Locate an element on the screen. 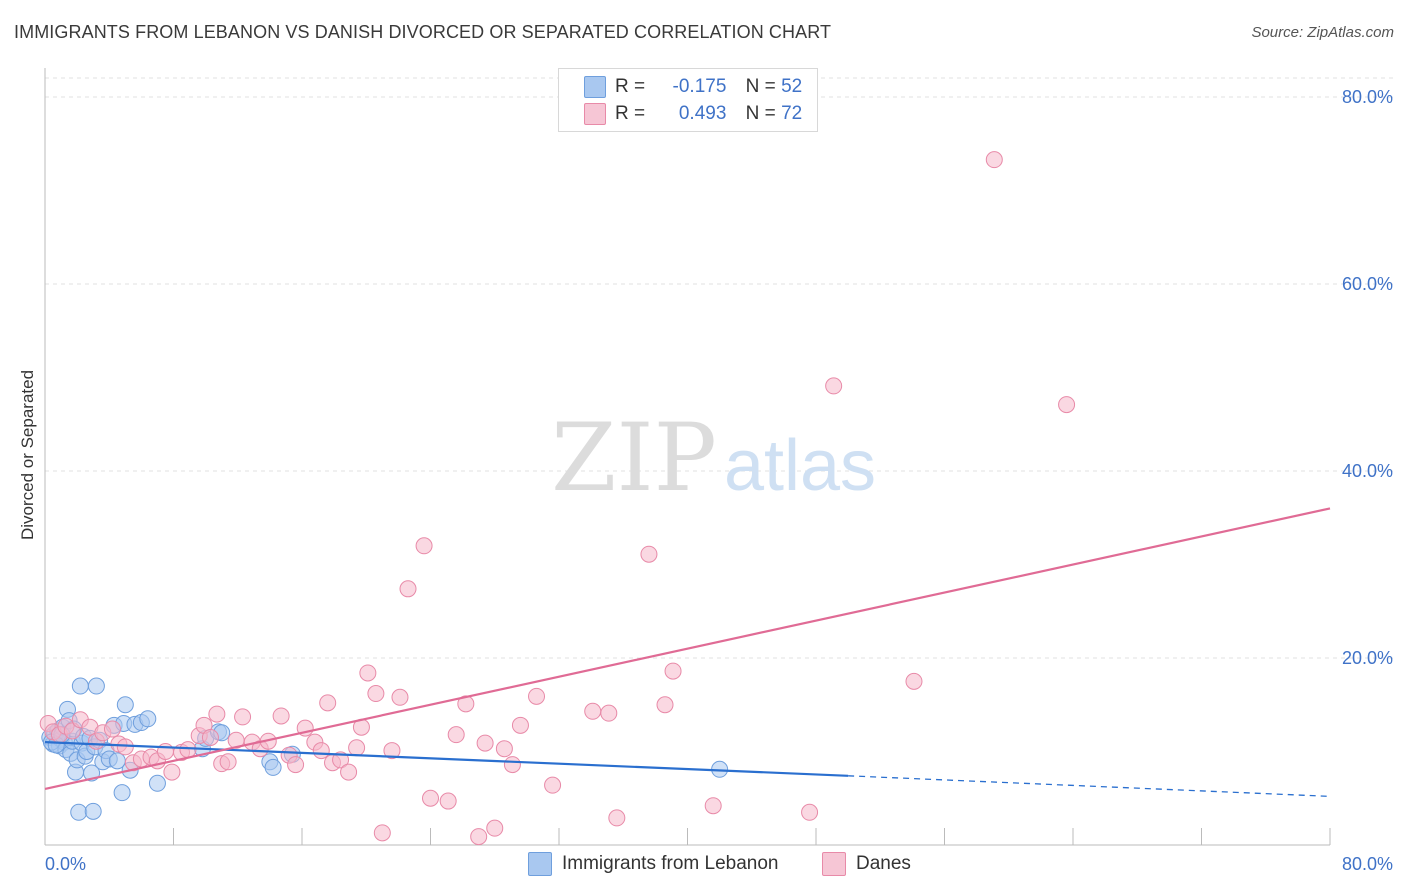 The image size is (1406, 892). watermark: ZIP atlas is located at coordinates (713, 458).